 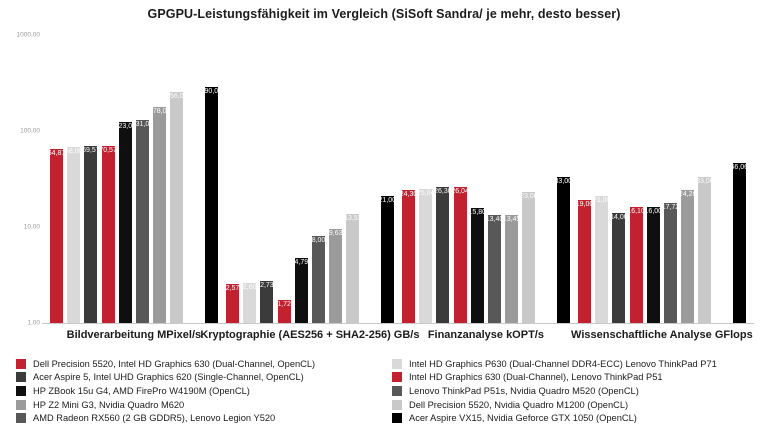 I want to click on bar-value-label: 13,52, so click(x=353, y=219).